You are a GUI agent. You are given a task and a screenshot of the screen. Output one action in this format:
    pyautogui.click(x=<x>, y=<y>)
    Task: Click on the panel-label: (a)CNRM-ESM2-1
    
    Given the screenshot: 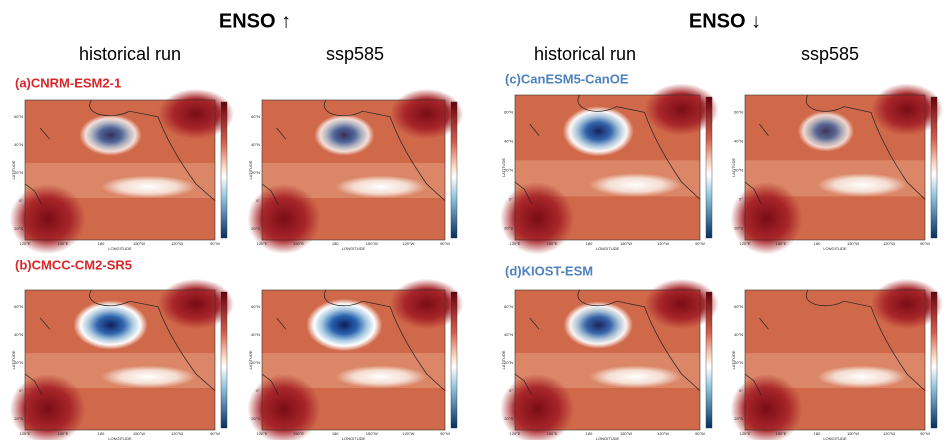 What is the action you would take?
    pyautogui.click(x=68, y=82)
    